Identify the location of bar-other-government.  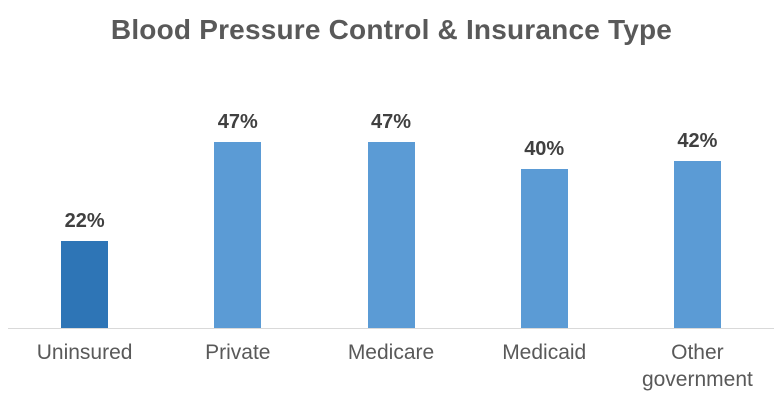
(697, 244).